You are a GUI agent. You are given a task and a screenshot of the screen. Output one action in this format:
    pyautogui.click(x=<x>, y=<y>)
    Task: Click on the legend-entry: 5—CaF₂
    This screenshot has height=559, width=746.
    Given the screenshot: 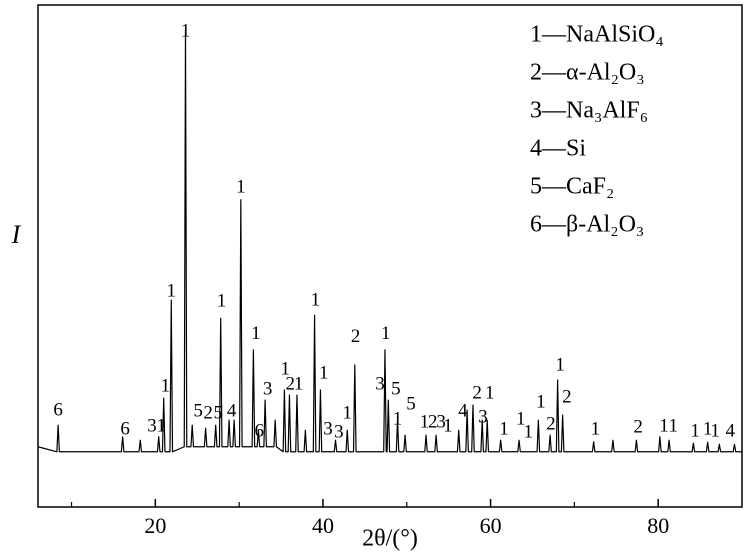 What is the action you would take?
    pyautogui.click(x=572, y=187)
    